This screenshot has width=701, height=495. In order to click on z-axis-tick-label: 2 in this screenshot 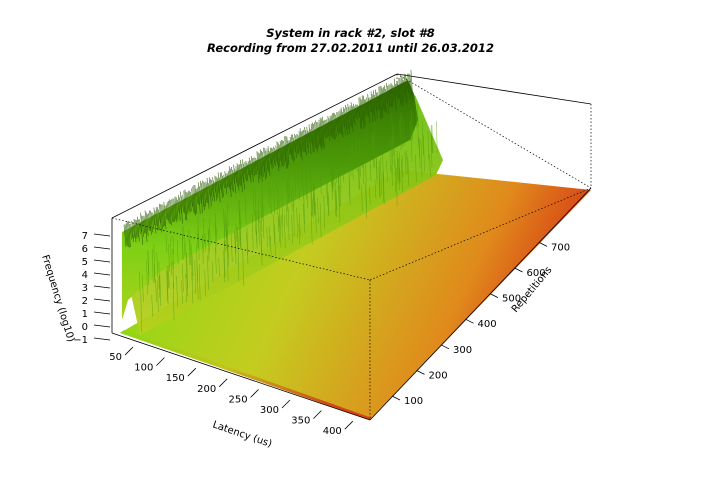, I will do `click(85, 301)`.